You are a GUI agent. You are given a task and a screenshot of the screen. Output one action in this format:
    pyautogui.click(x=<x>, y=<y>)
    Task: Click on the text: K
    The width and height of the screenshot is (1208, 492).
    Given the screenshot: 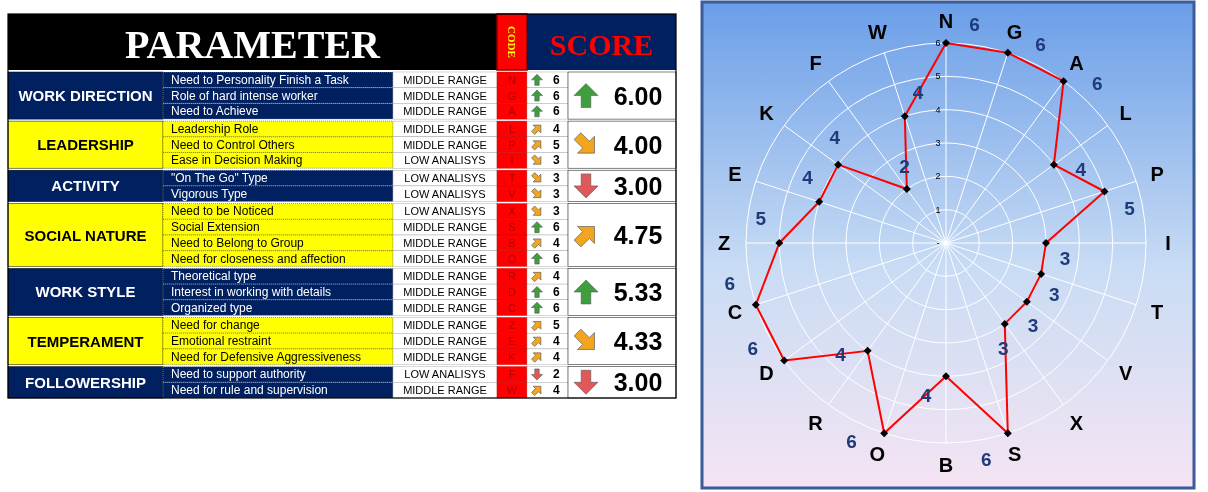 What is the action you would take?
    pyautogui.click(x=512, y=356)
    